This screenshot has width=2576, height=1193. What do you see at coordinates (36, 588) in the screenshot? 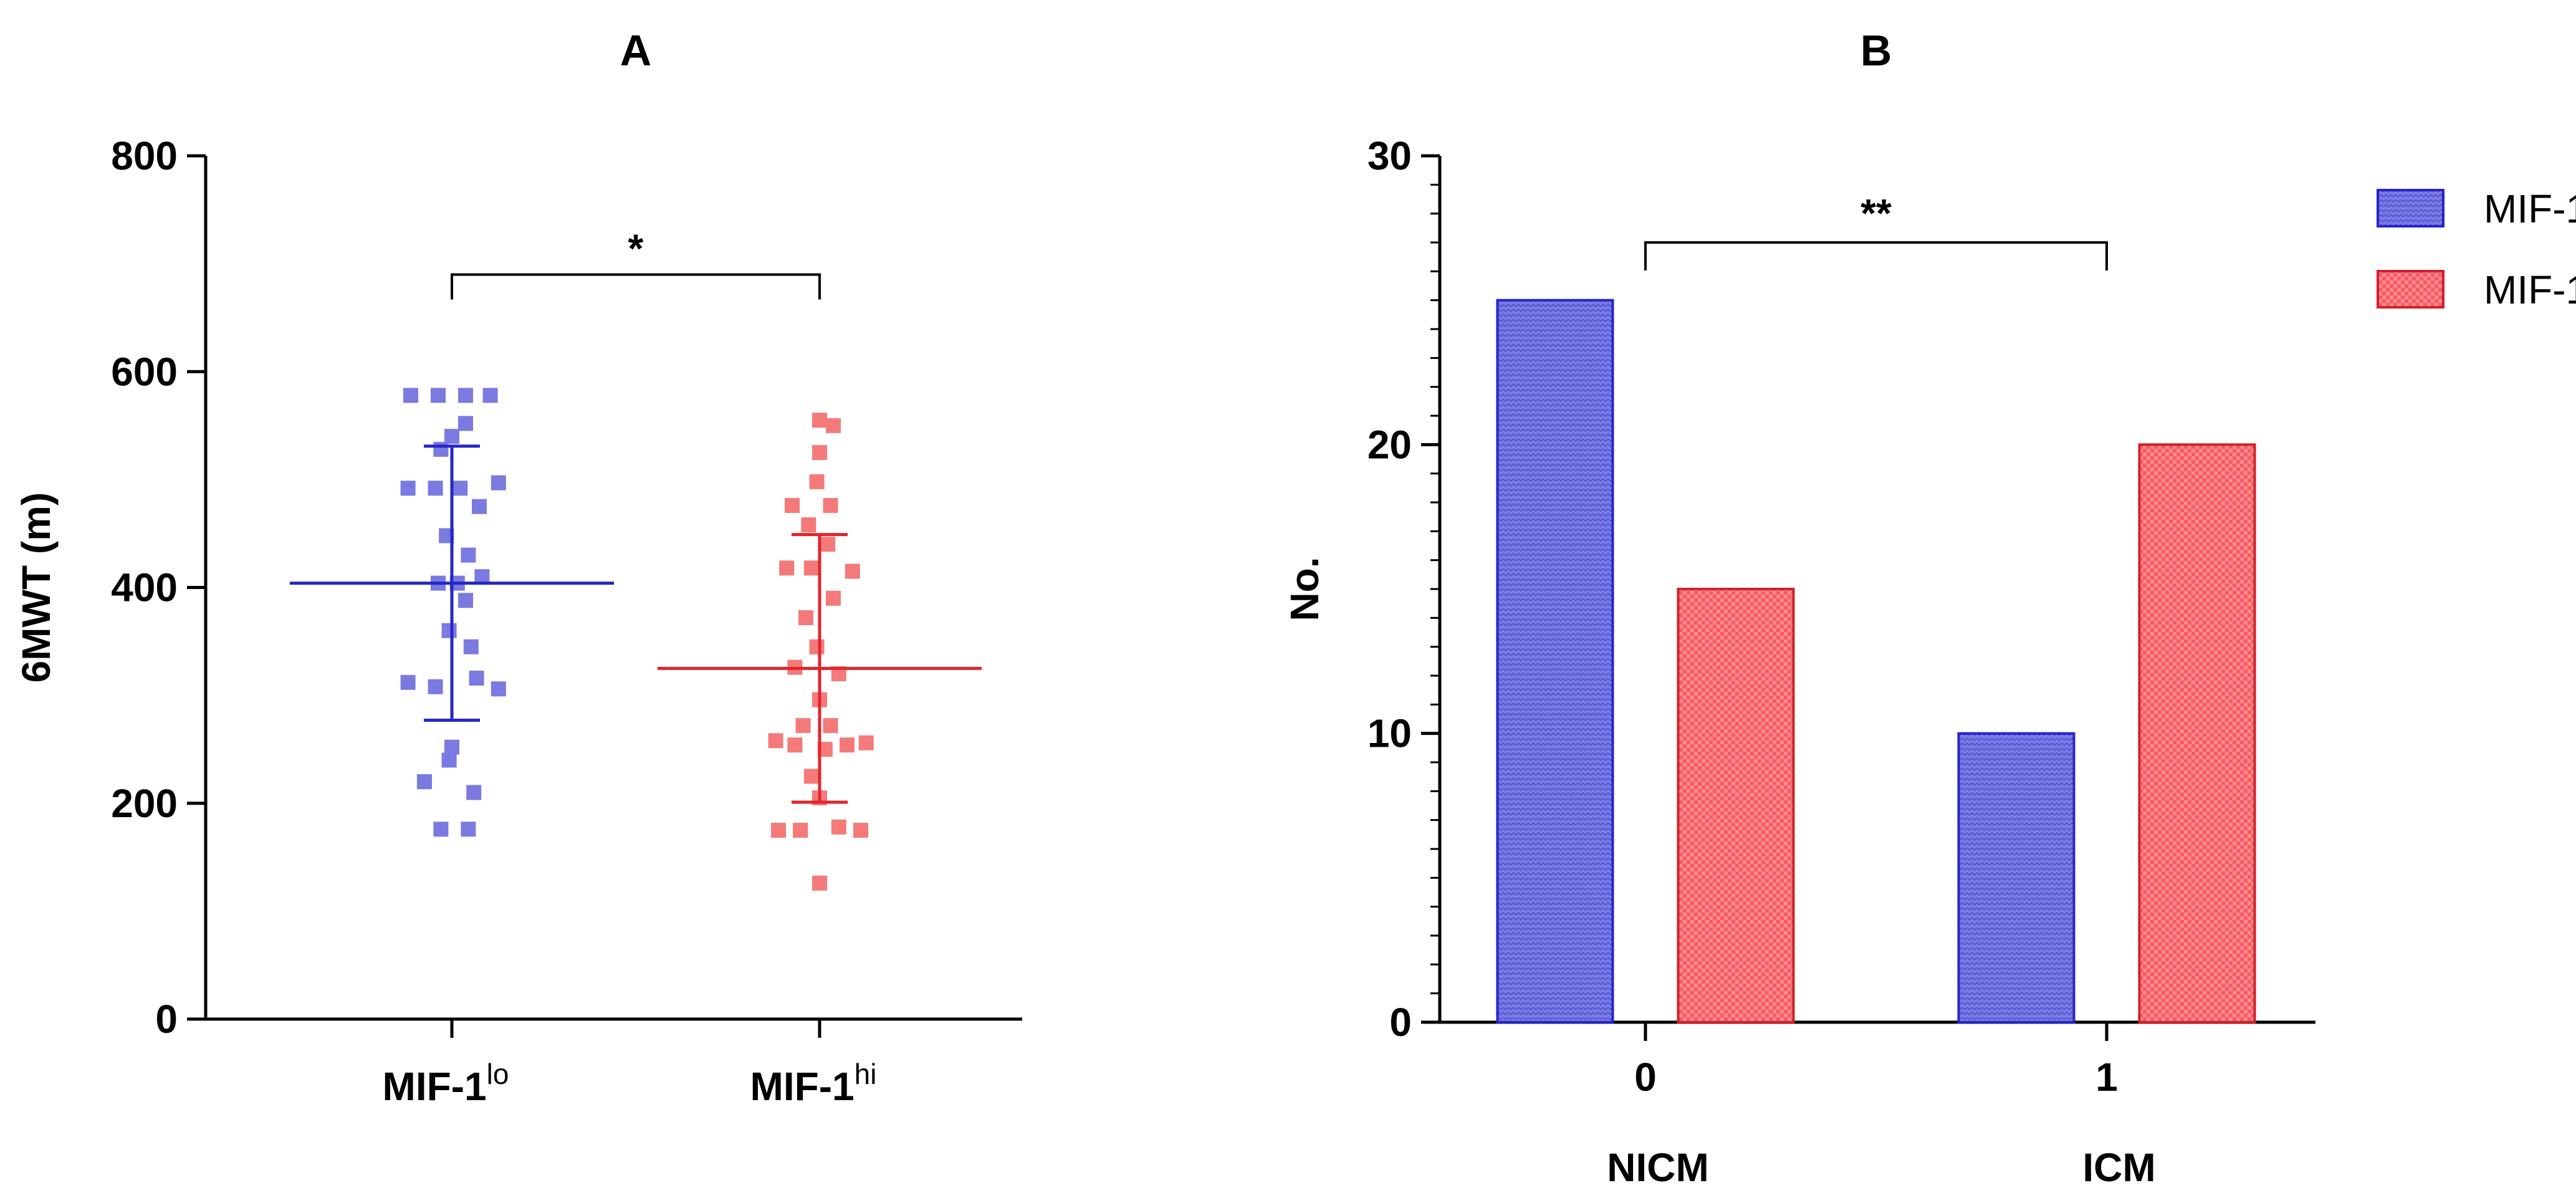
I see `panel-a-y-axis-title: 6MWT (m)` at bounding box center [36, 588].